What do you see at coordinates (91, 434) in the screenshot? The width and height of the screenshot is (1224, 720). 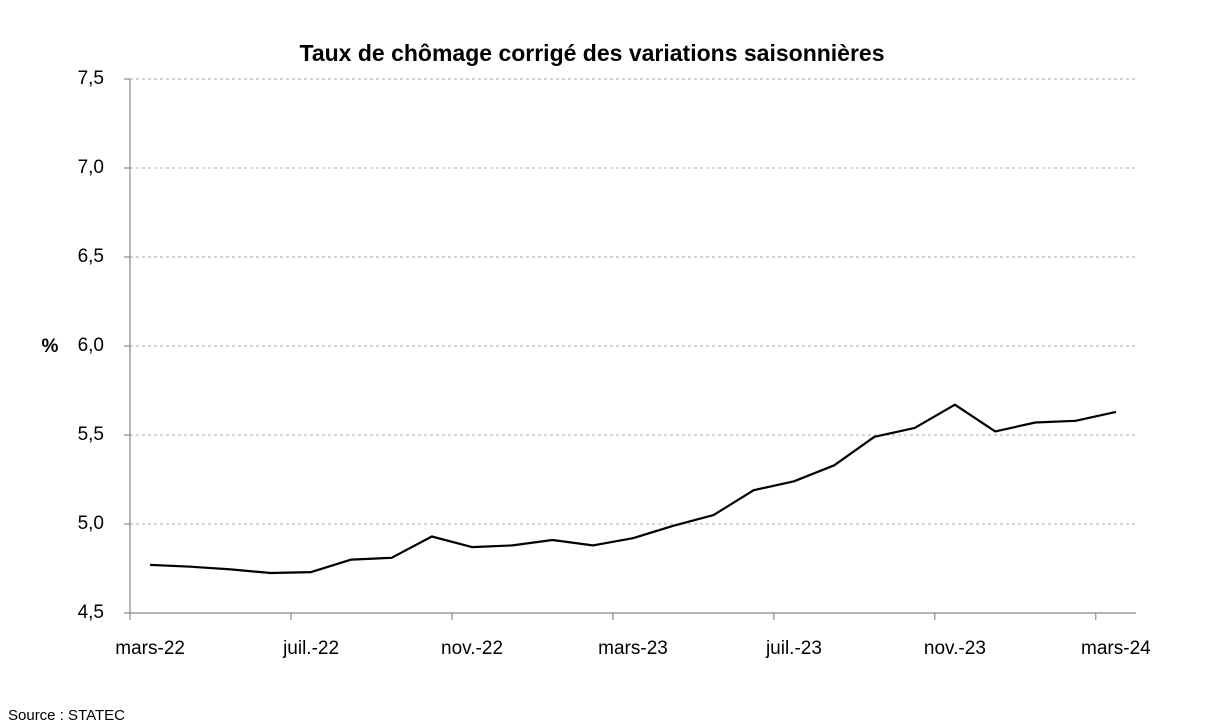 I see `y-tick-label: 5,5` at bounding box center [91, 434].